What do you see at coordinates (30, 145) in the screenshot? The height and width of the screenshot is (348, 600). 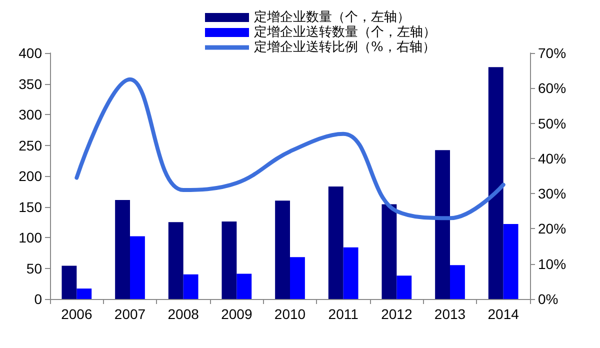 I see `y-tick-label: 250` at bounding box center [30, 145].